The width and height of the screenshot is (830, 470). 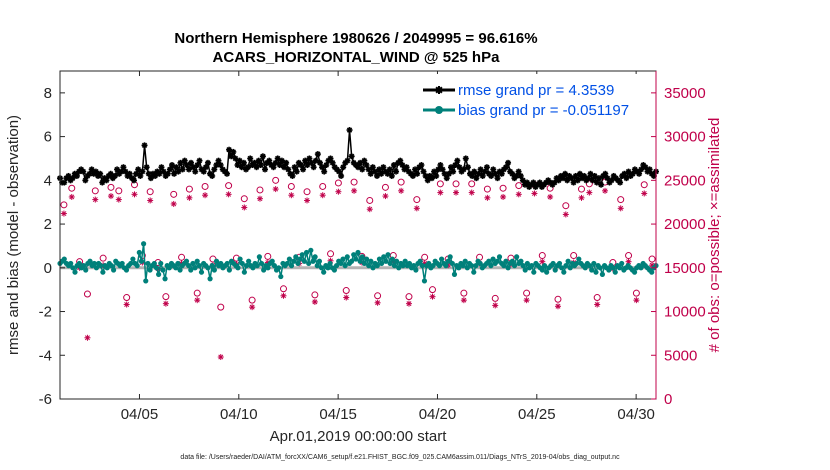 What do you see at coordinates (45, 399) in the screenshot?
I see `y-left-tick-label: -6` at bounding box center [45, 399].